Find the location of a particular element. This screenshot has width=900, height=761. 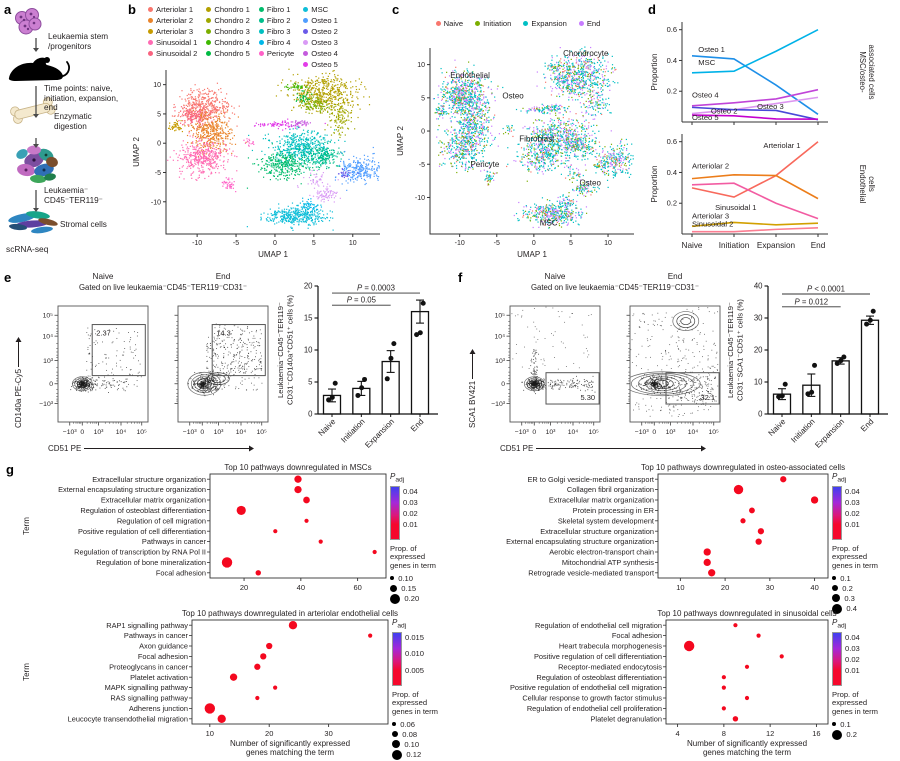

legend-color-icon is located at coordinates (209, 53).